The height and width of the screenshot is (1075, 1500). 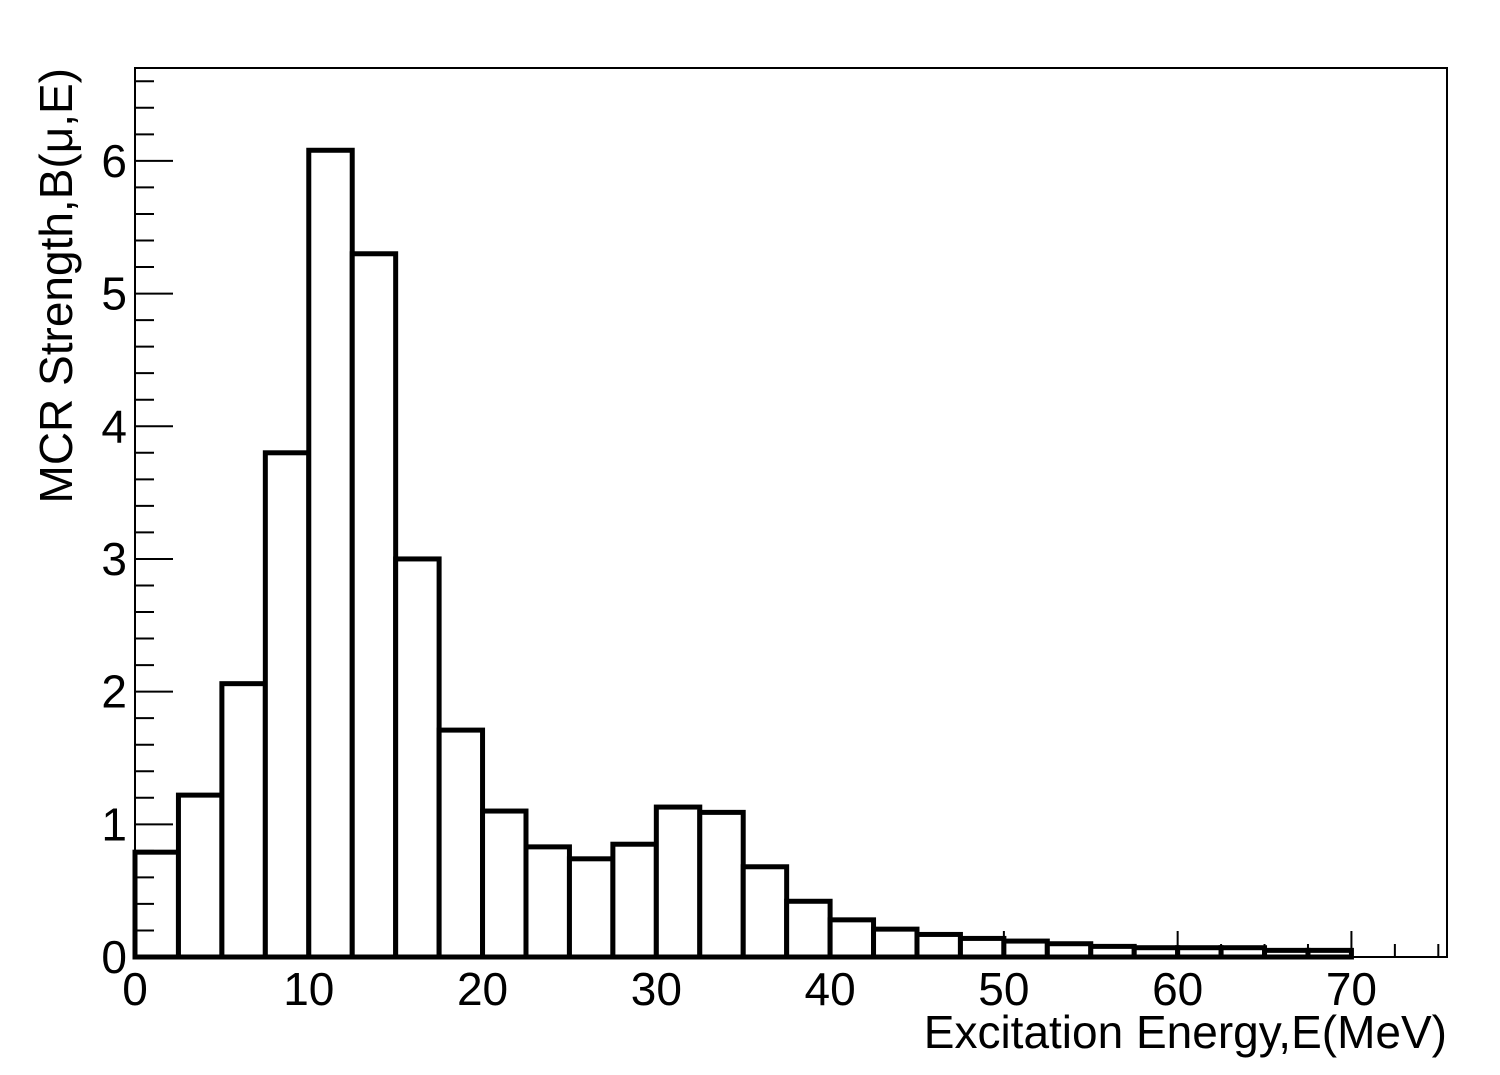 I want to click on y-tick-label: 1, so click(x=114, y=824).